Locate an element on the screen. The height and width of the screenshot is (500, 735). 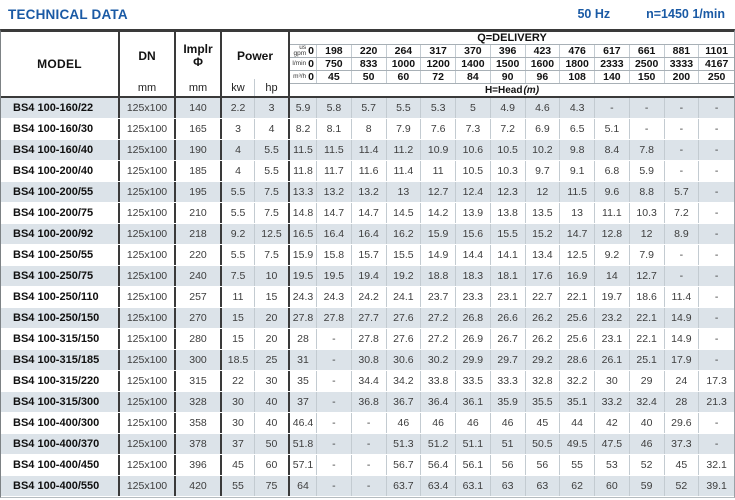
model-cell: BS4 100-160/40 is located at coordinates (60, 150).